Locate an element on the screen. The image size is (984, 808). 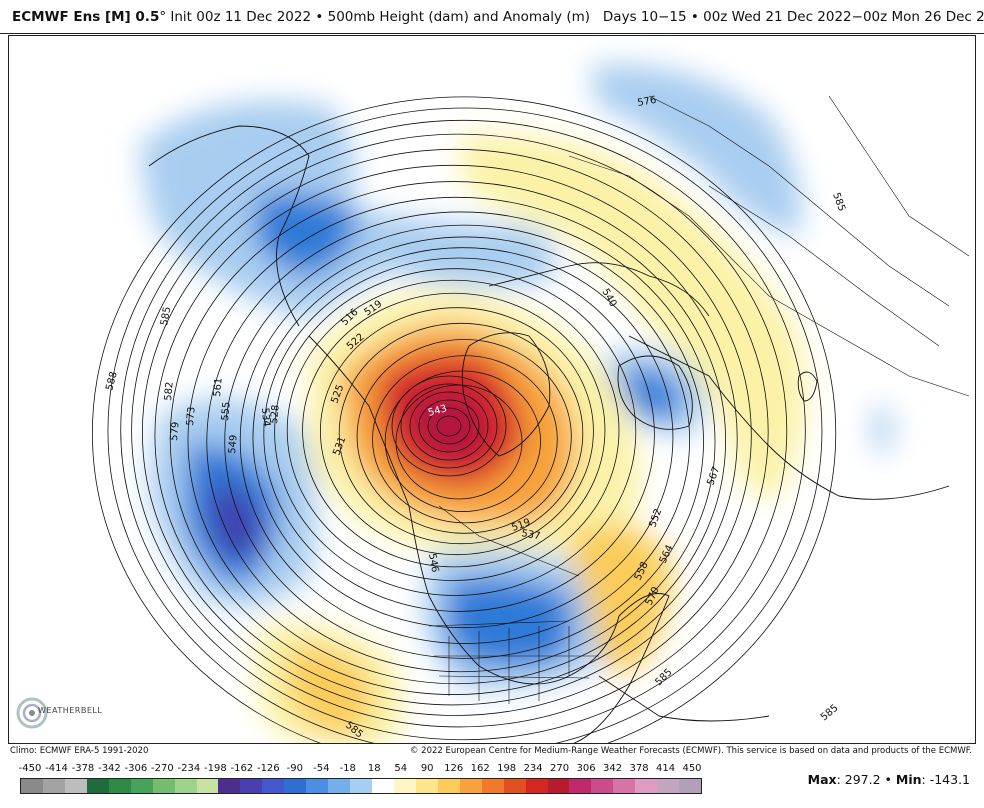
scale-color-bar is located at coordinates (361, 786).